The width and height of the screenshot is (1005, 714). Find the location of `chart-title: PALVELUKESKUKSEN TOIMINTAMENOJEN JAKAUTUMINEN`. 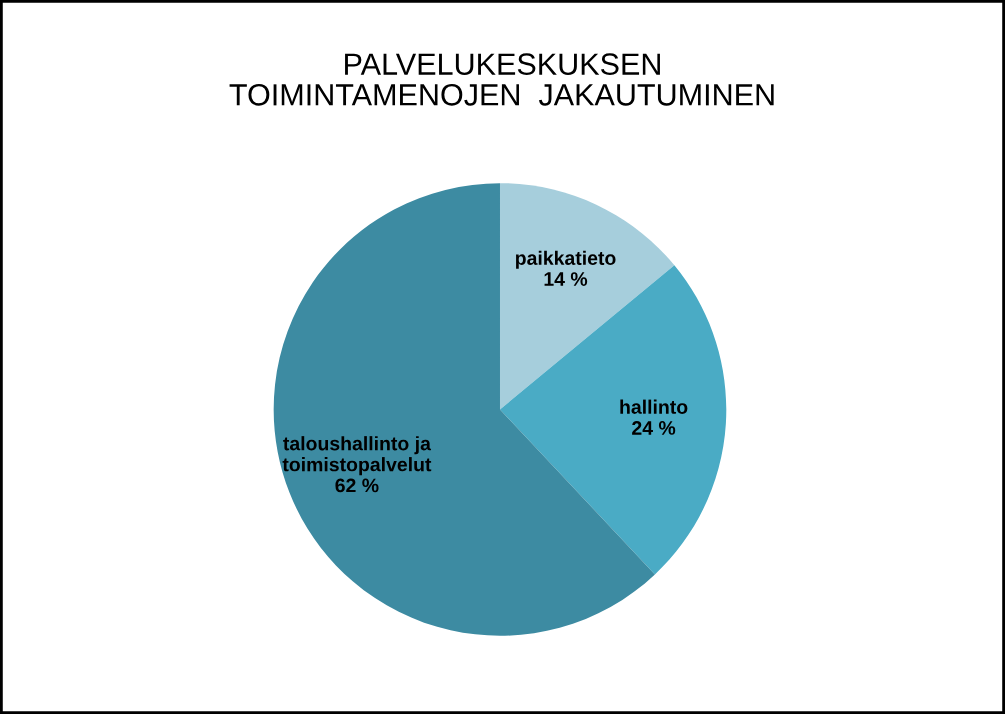

chart-title: PALVELUKESKUKSEN TOIMINTAMENOJEN JAKAUTUMINEN is located at coordinates (501, 79).